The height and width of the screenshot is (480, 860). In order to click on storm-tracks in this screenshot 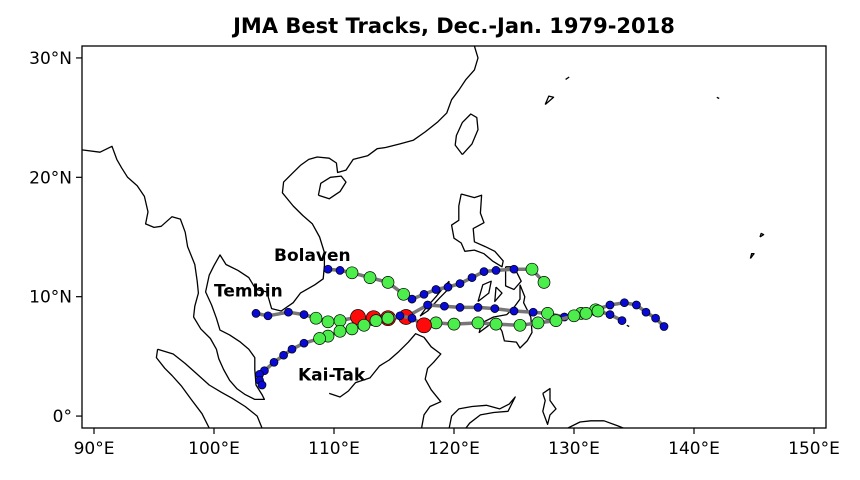, I will do `click(460, 326)`.